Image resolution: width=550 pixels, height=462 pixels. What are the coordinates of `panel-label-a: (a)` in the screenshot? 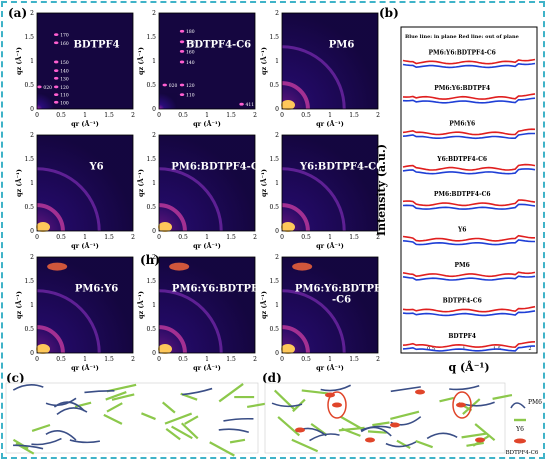 It's located at (18, 13).